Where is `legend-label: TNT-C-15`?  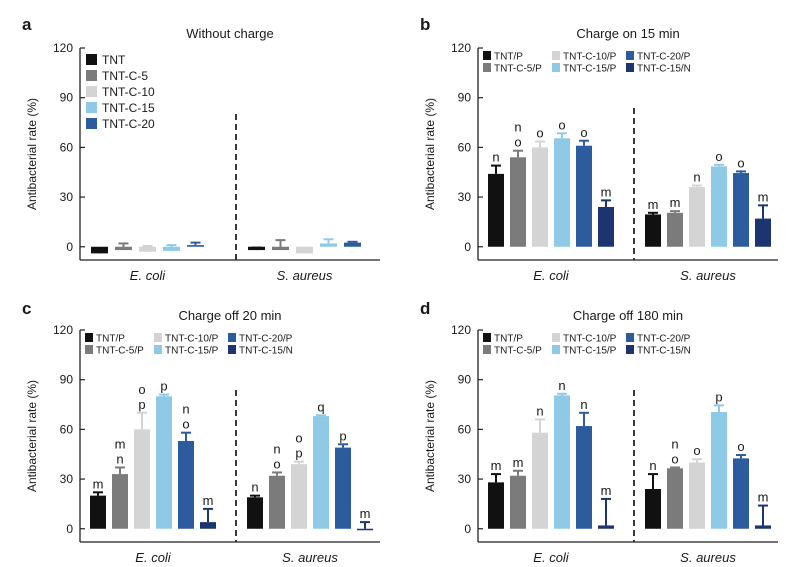
legend-label: TNT-C-15 is located at coordinates (128, 108).